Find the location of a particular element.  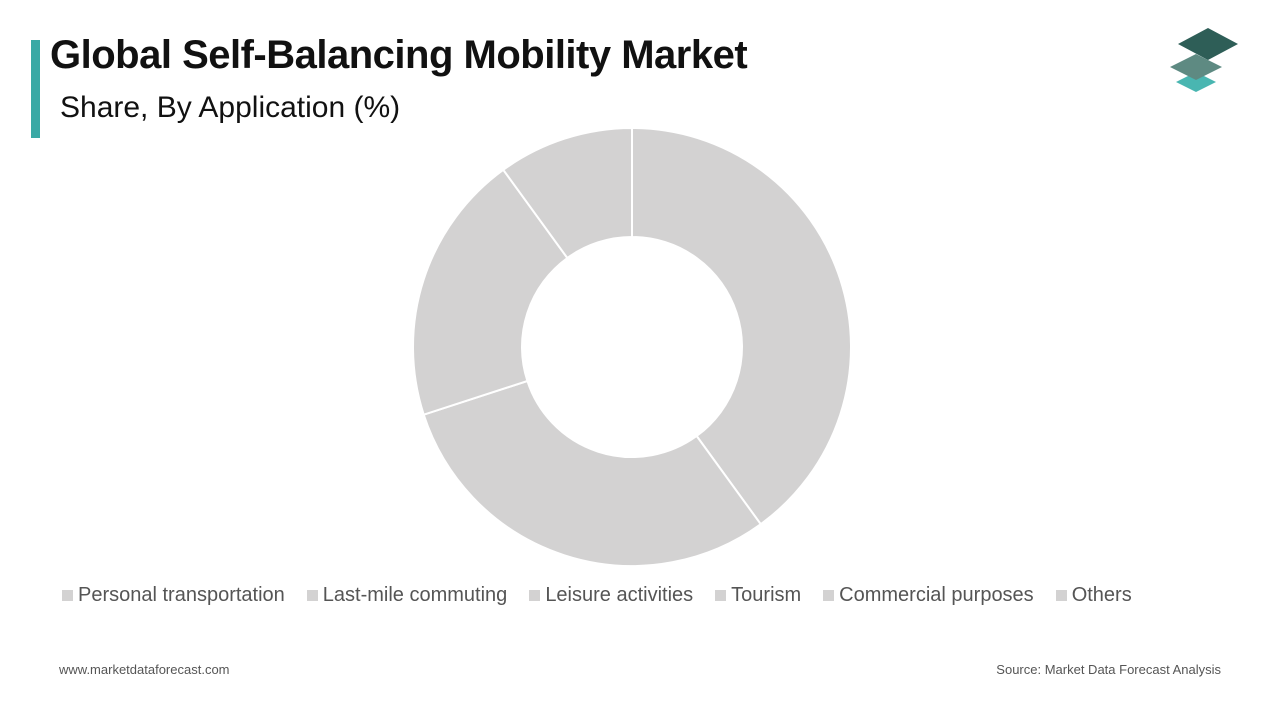

footer-website: www.marketdataforecast.com is located at coordinates (144, 669).